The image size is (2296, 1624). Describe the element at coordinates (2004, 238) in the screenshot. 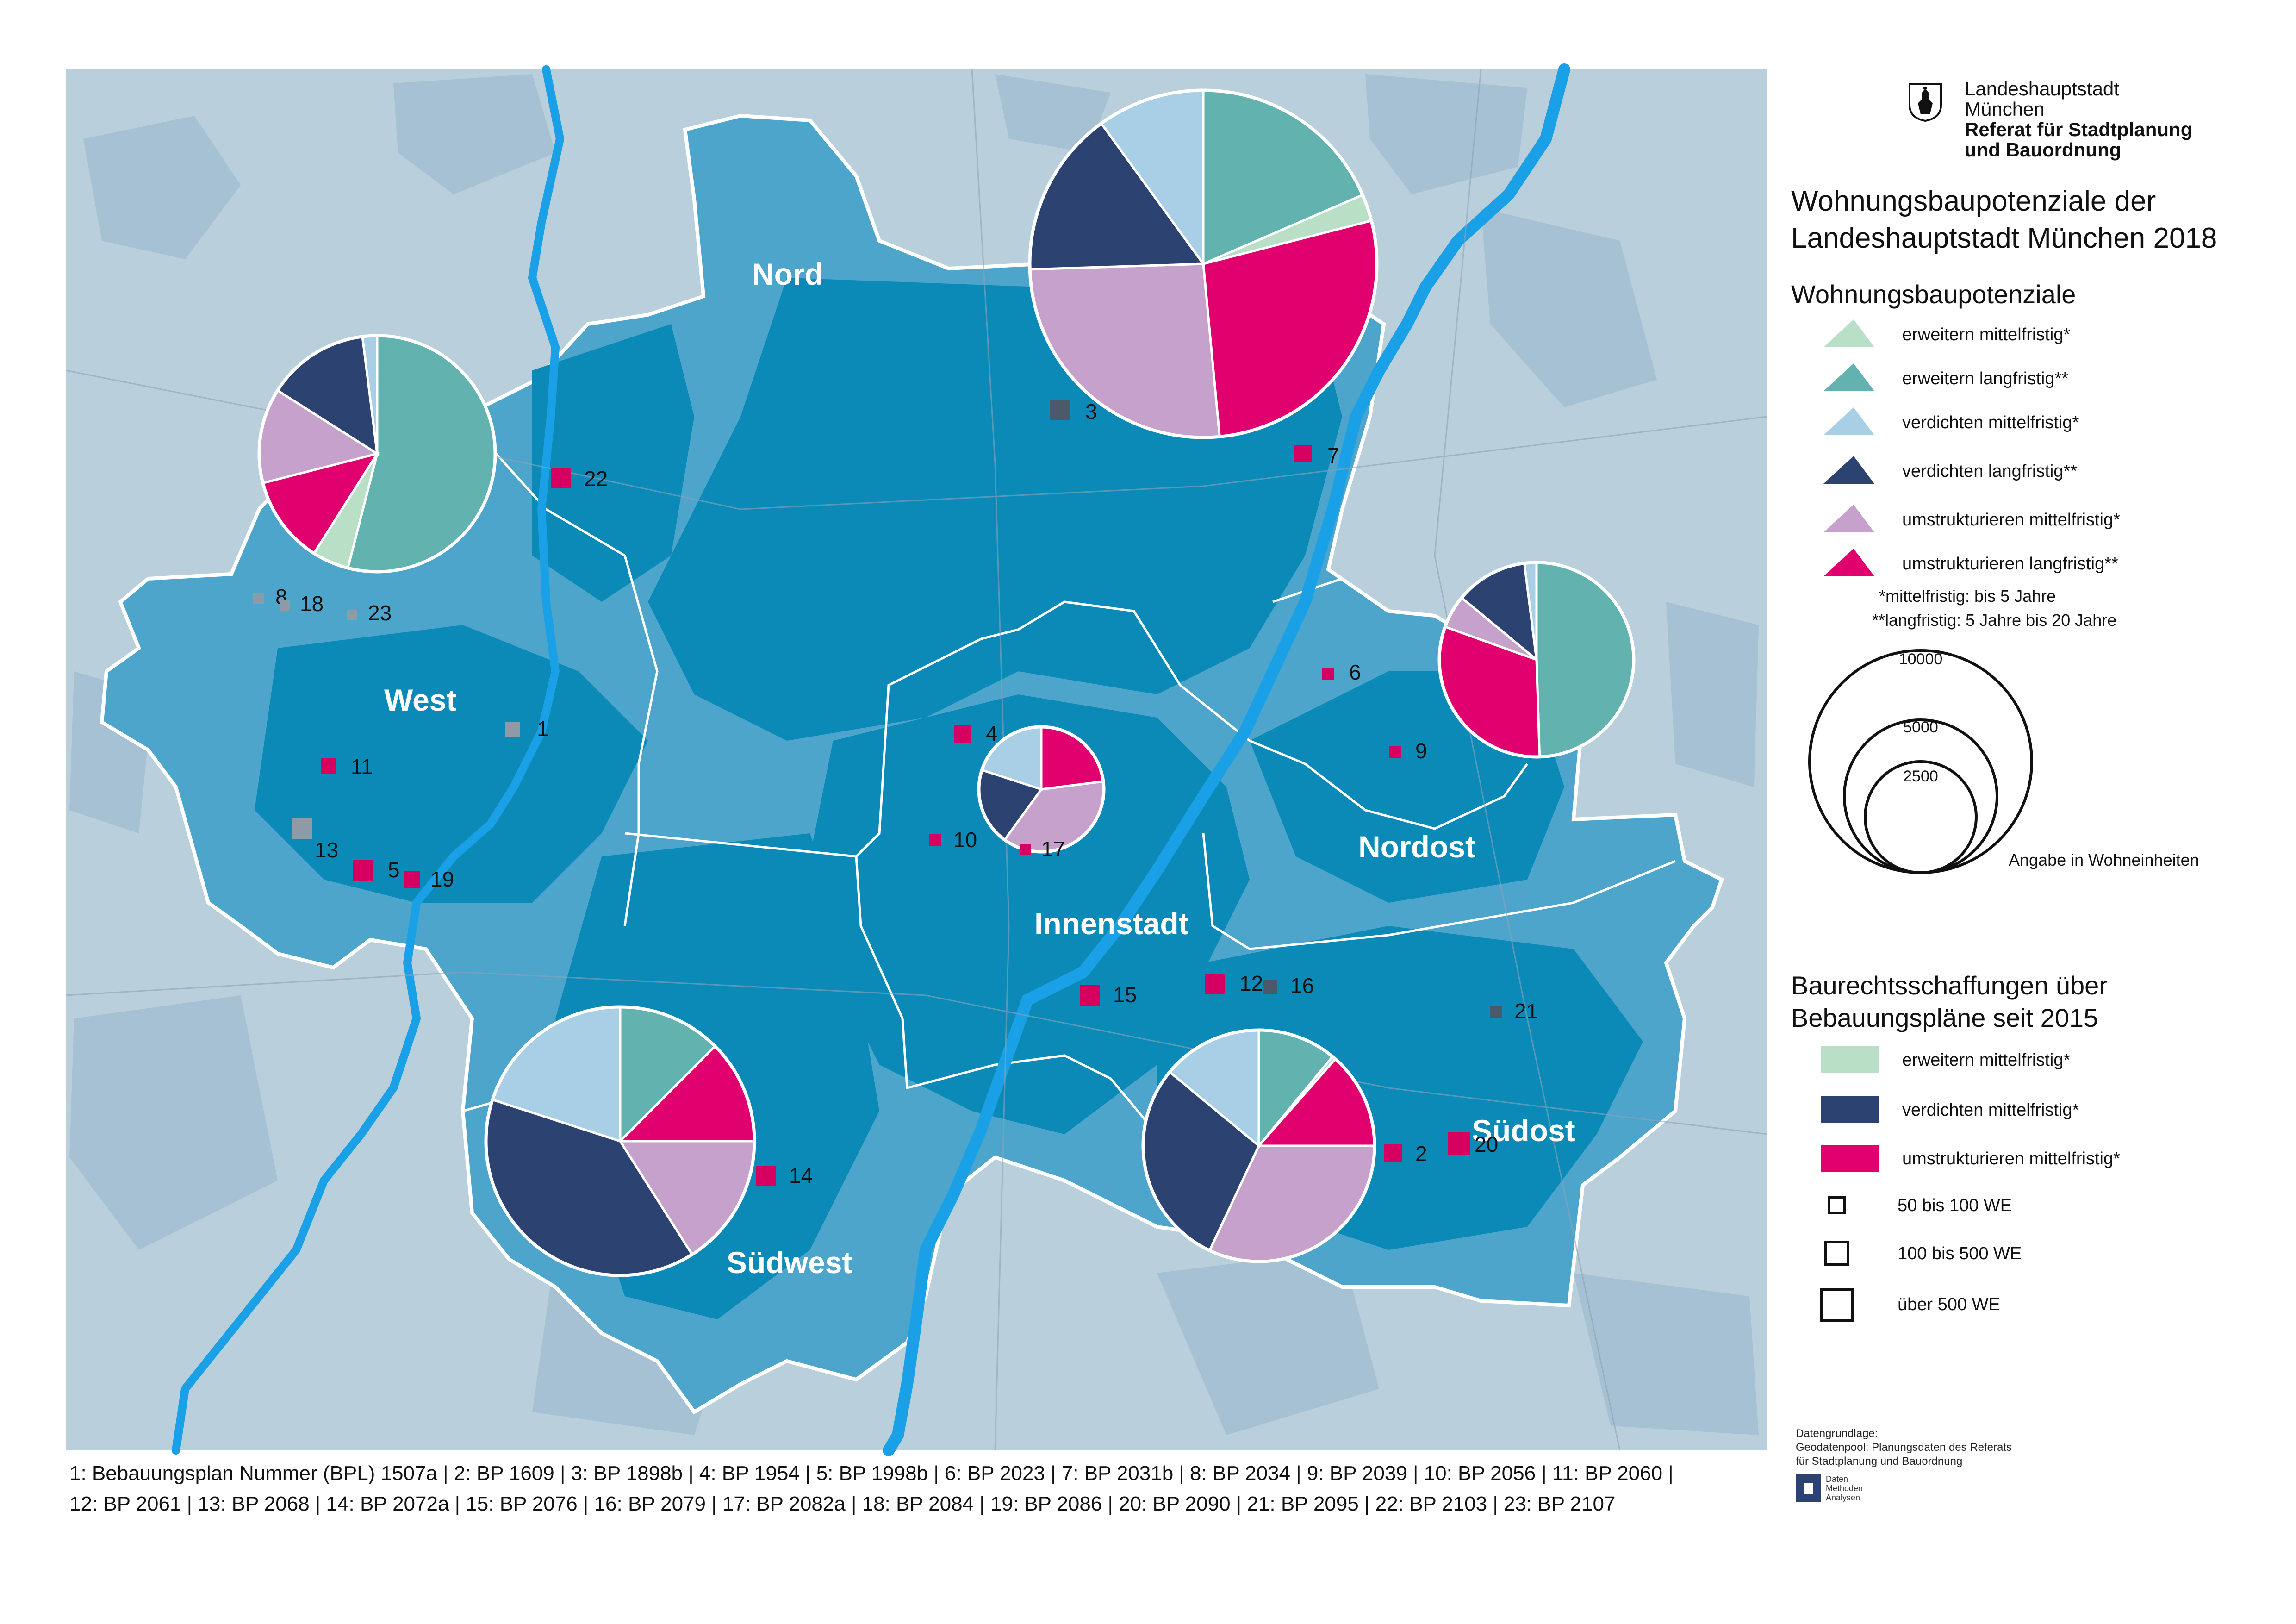

I see `title-line-2: Landeshauptstadt München 2018` at that location.